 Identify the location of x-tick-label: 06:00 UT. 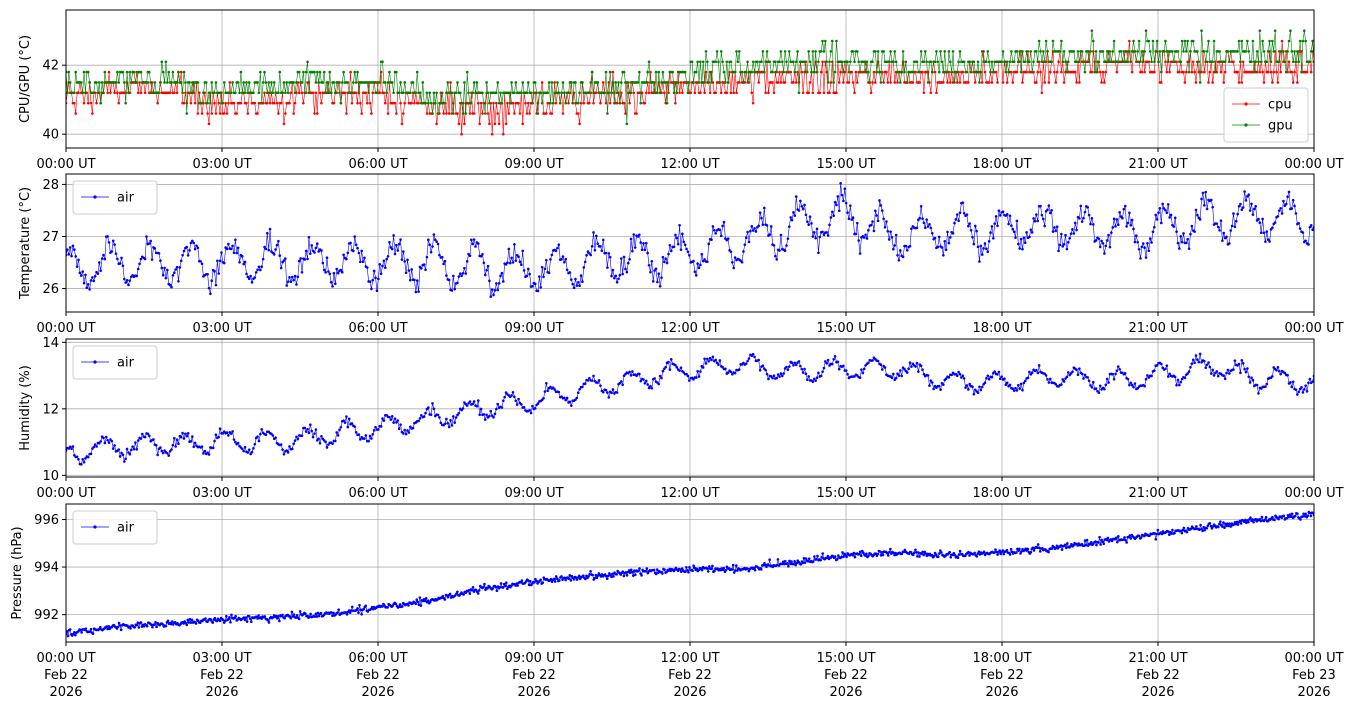
(377, 164).